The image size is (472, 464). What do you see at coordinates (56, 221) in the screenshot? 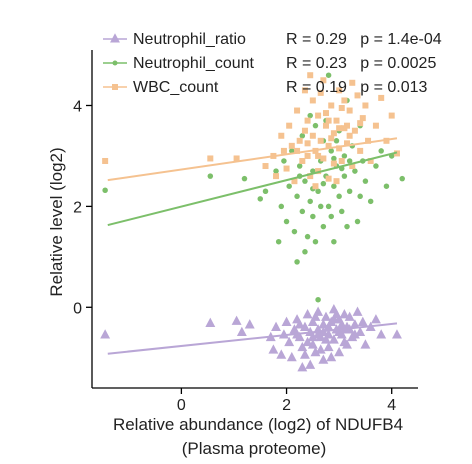
I see `y-axis-label: Relative level (log2)` at bounding box center [56, 221].